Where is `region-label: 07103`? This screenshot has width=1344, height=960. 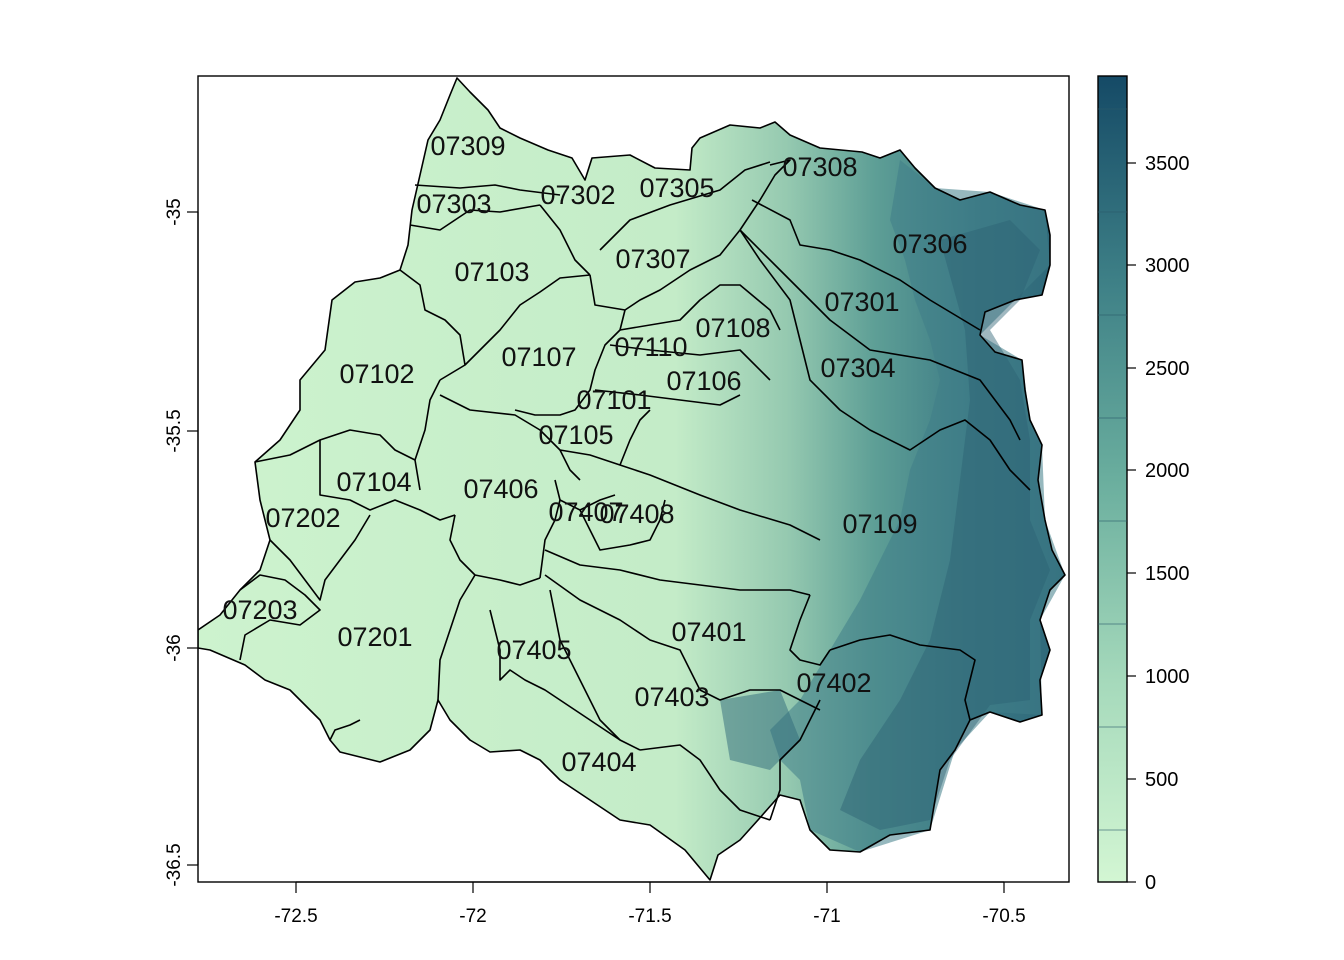 region-label: 07103 is located at coordinates (491, 272).